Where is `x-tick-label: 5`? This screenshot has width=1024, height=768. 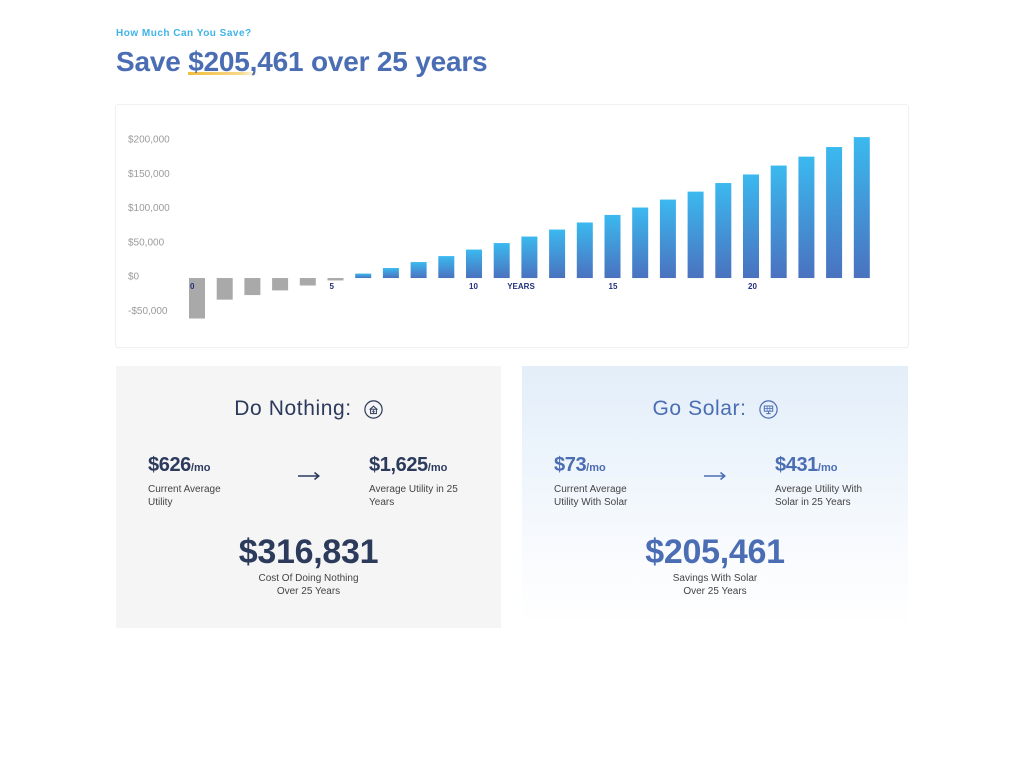 x-tick-label: 5 is located at coordinates (332, 286).